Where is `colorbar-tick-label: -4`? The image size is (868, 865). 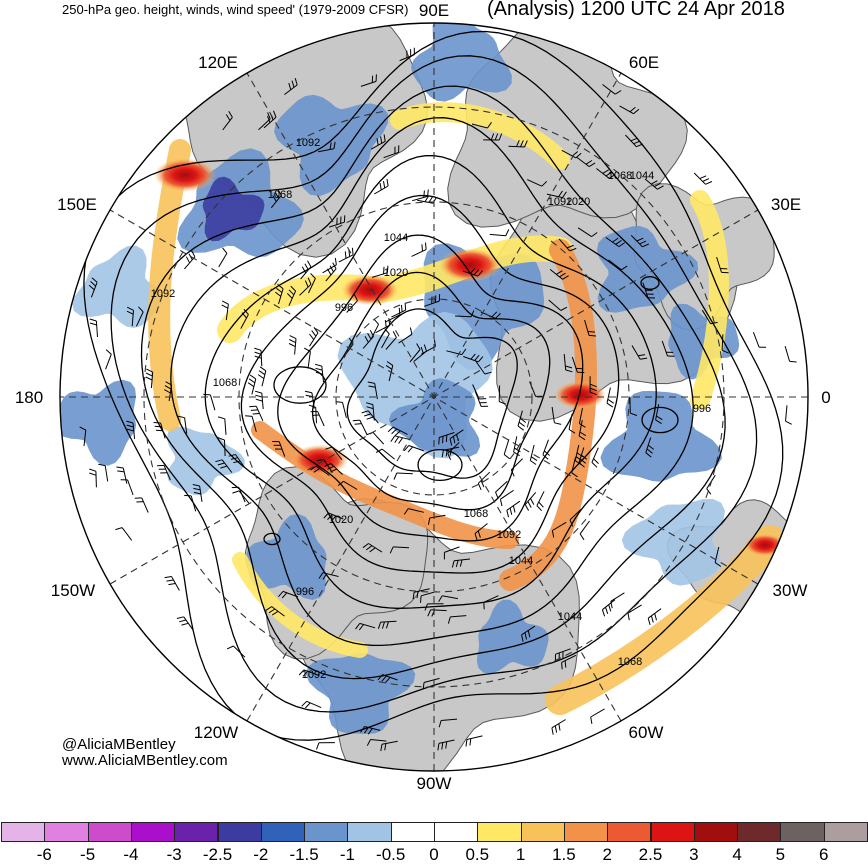
colorbar-tick-label: -4 is located at coordinates (131, 854).